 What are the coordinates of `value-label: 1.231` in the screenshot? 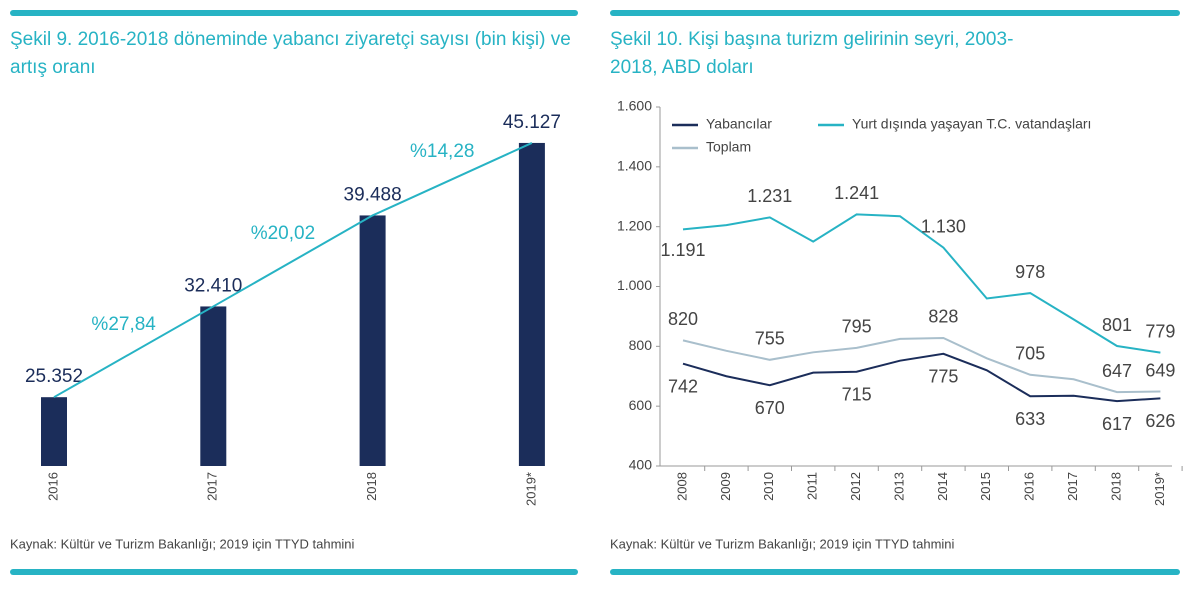 It's located at (769, 196).